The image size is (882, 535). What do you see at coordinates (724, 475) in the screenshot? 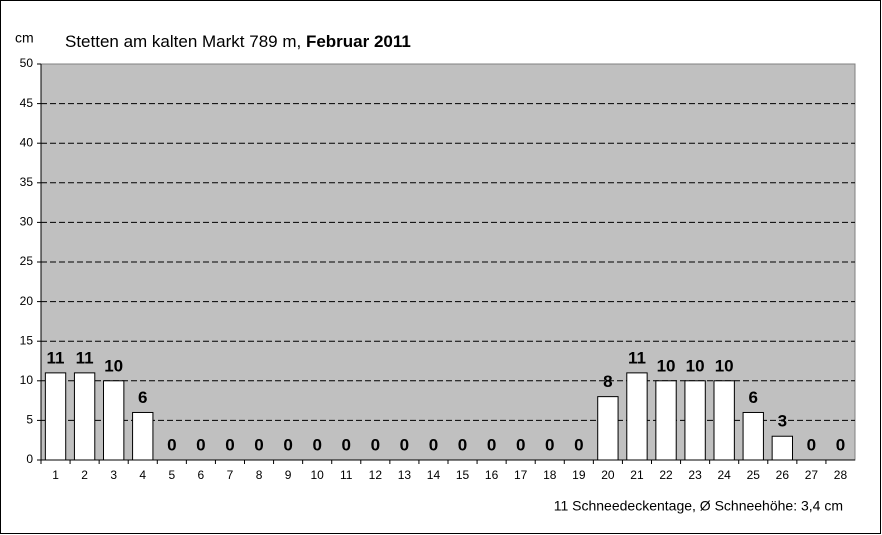
I see `x-tick-label: 24` at bounding box center [724, 475].